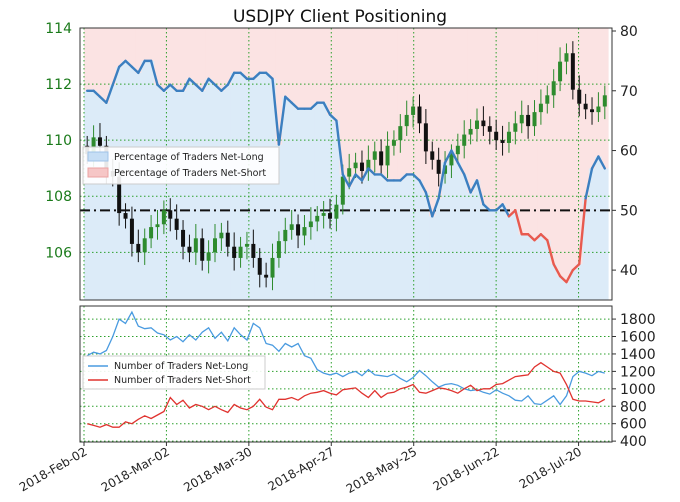  Describe the element at coordinates (58, 197) in the screenshot. I see `left-tick-label: 108` at that location.